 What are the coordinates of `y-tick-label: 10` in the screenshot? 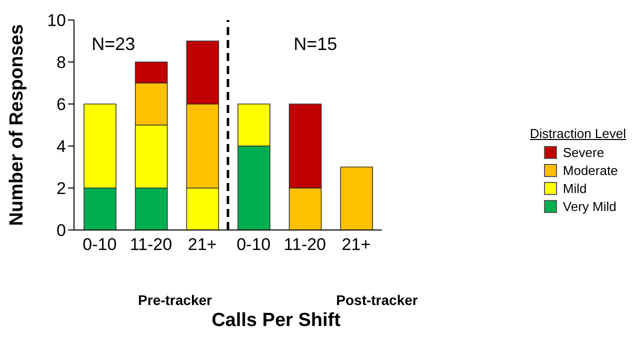 It's located at (56, 20).